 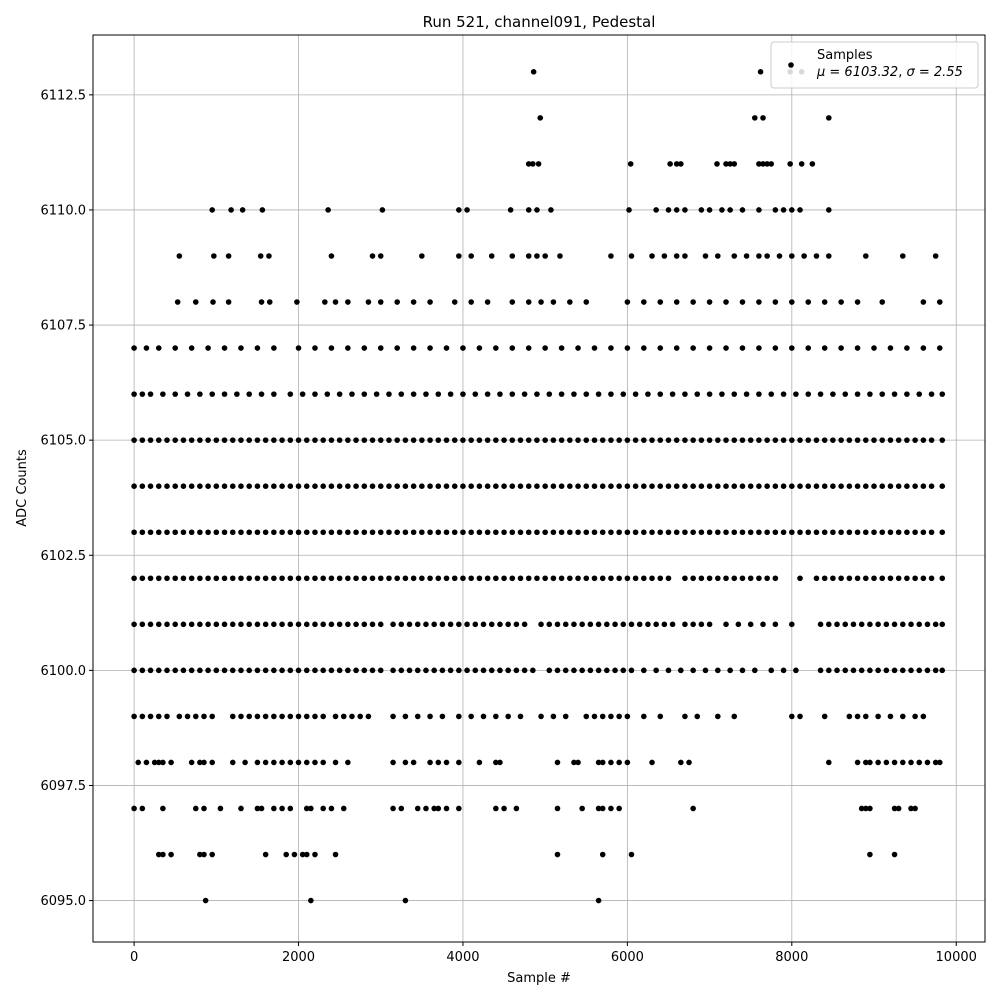 I want to click on legend-stat-mu: μ = 6103.32, so click(x=857, y=72).